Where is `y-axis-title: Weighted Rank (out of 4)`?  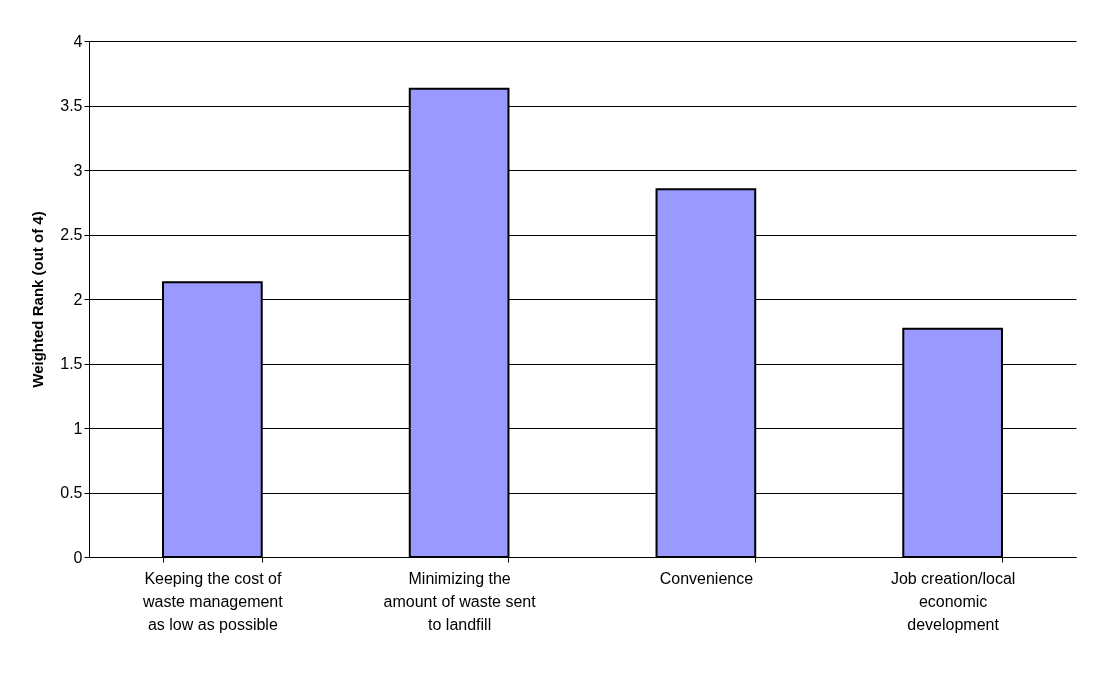 y-axis-title: Weighted Rank (out of 4) is located at coordinates (38, 299).